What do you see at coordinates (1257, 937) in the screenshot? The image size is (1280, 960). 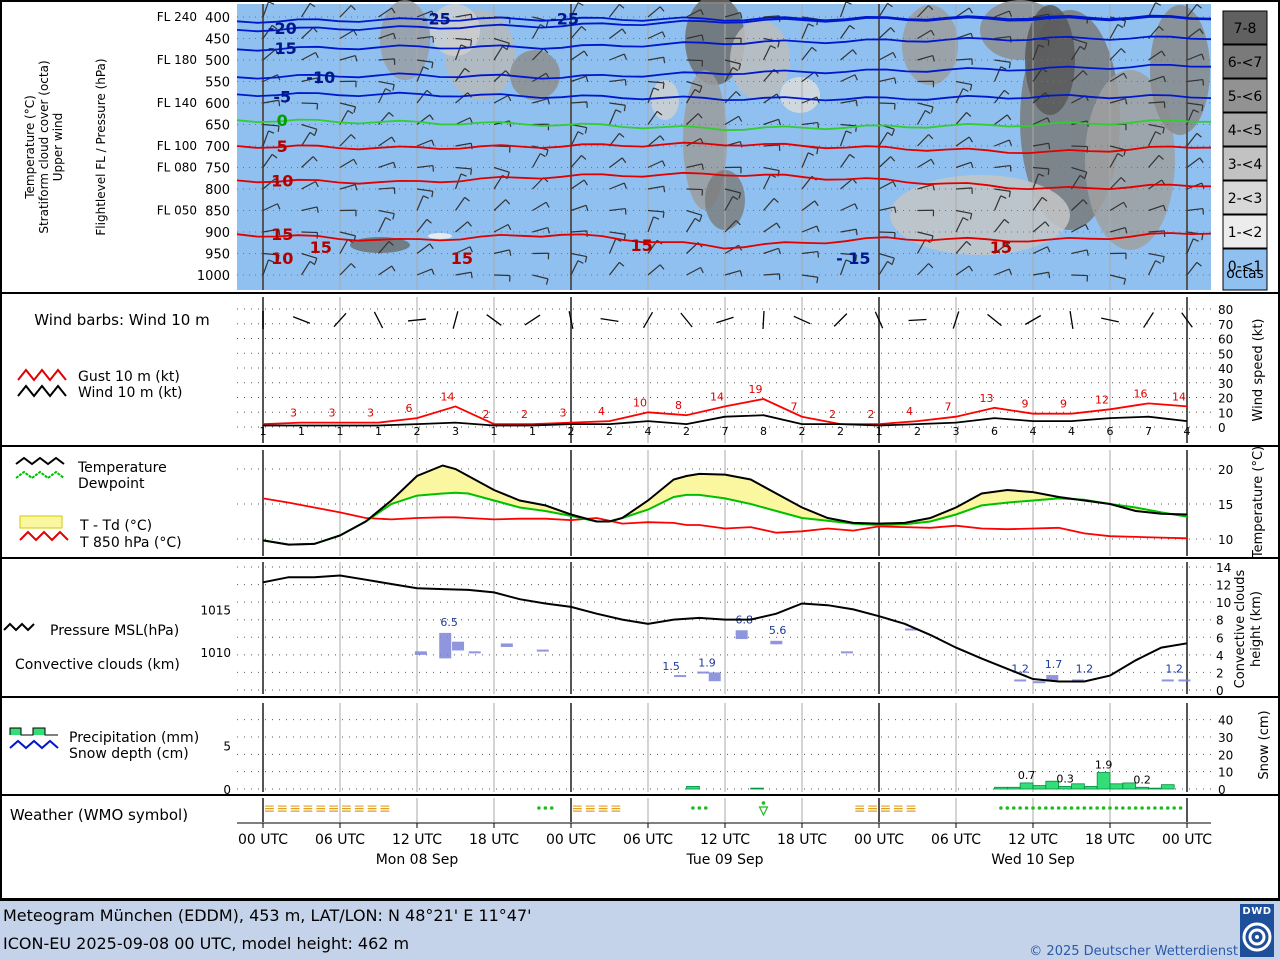 I see `dwd-swirl-icon` at bounding box center [1257, 937].